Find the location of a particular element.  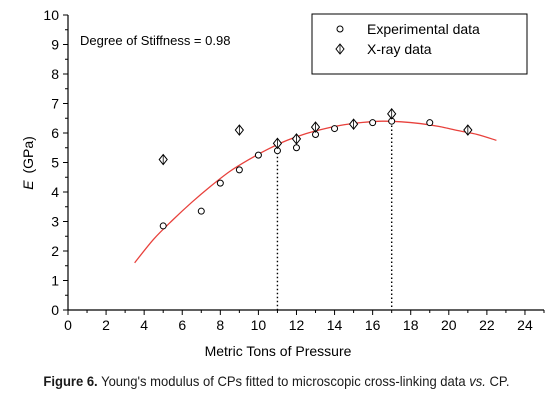

x-tick-label: 10 is located at coordinates (259, 325).